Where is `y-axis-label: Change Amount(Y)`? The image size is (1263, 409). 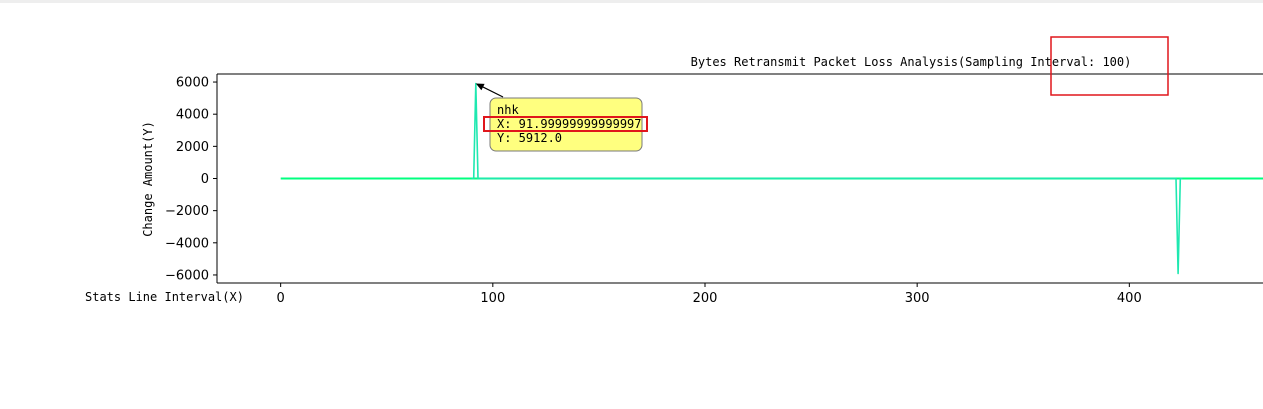
y-axis-label: Change Amount(Y) is located at coordinates (148, 179).